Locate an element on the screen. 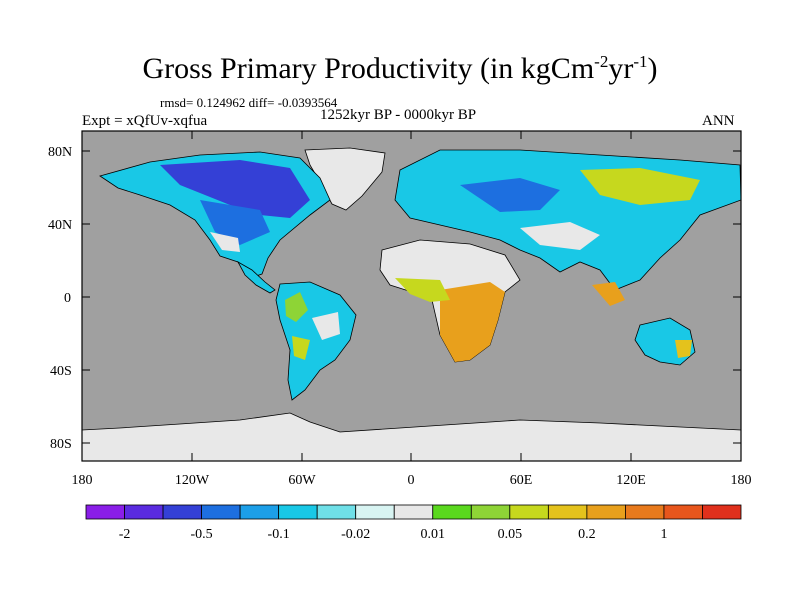 Image resolution: width=800 pixels, height=600 pixels. colorbar-label: 0.05 is located at coordinates (510, 534).